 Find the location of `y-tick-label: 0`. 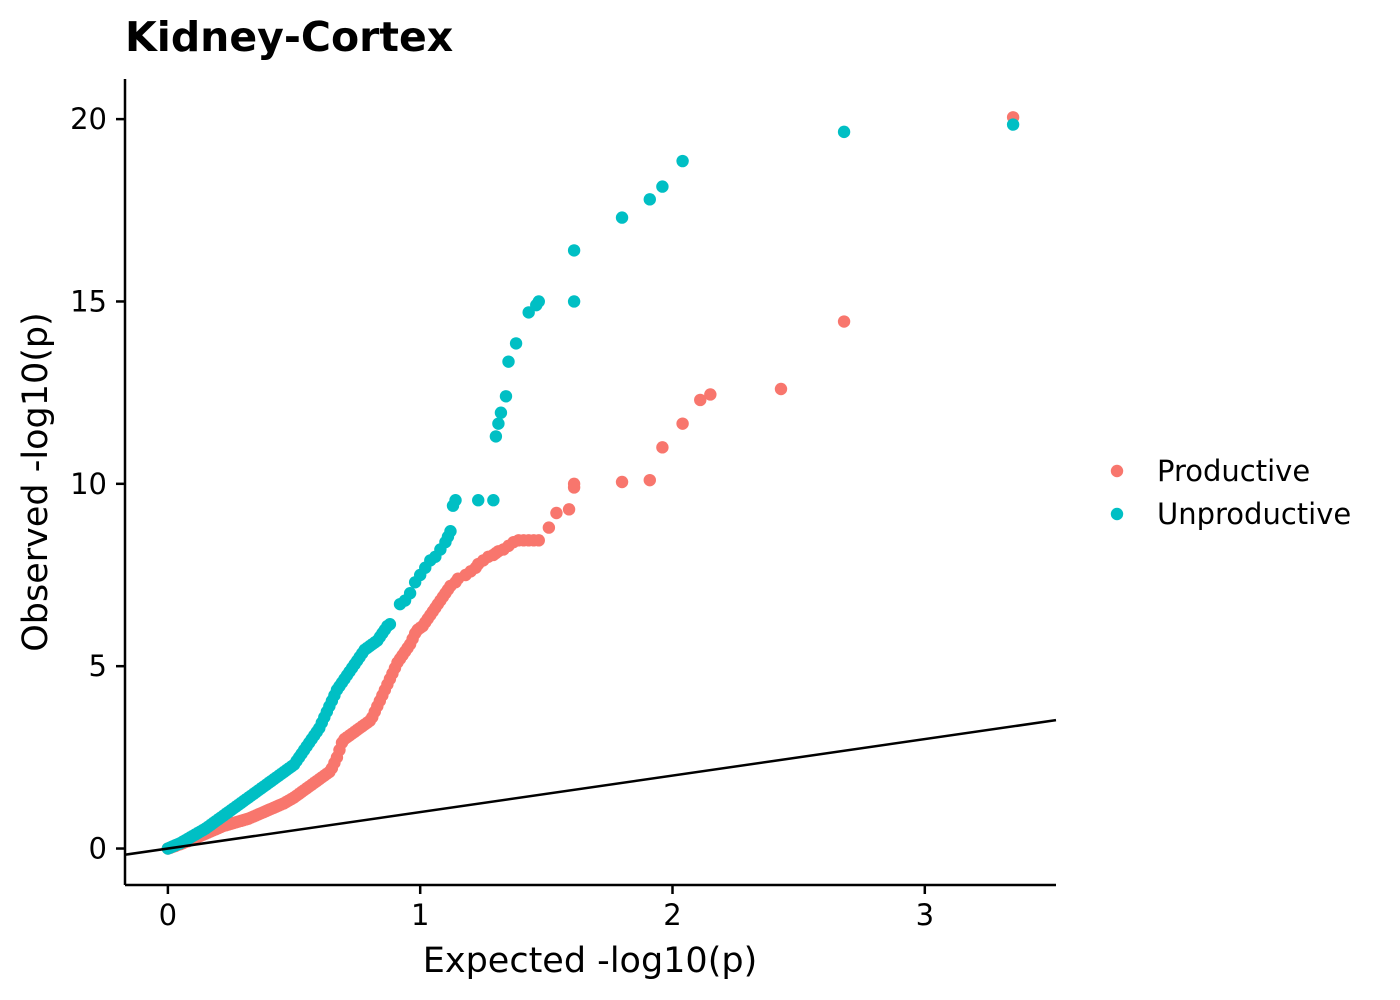

y-tick-label: 0 is located at coordinates (98, 849).